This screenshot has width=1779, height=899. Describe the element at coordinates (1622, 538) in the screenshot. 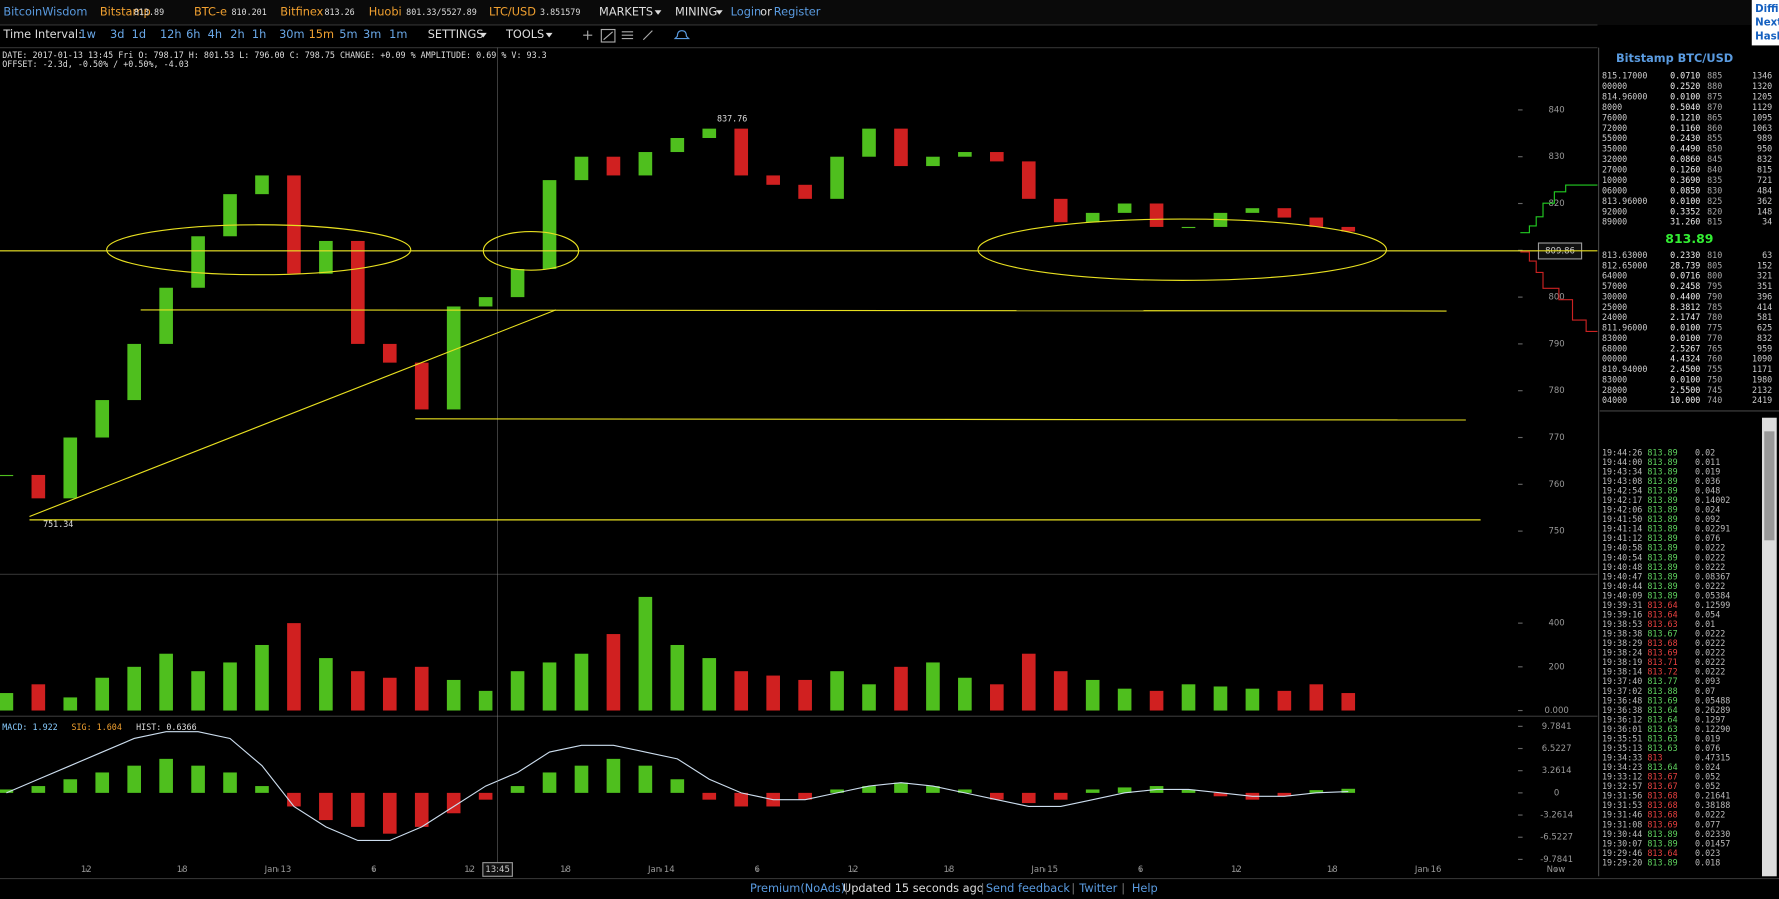

I see `trade-cell: 19:41:12` at that location.